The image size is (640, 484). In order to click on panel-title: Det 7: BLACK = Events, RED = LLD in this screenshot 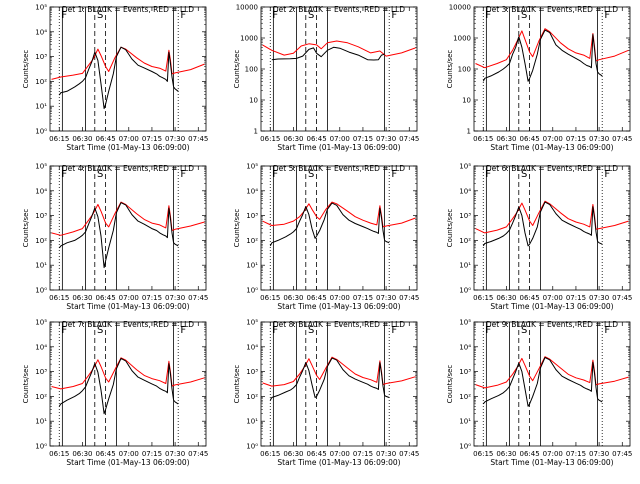, I will do `click(128, 324)`.